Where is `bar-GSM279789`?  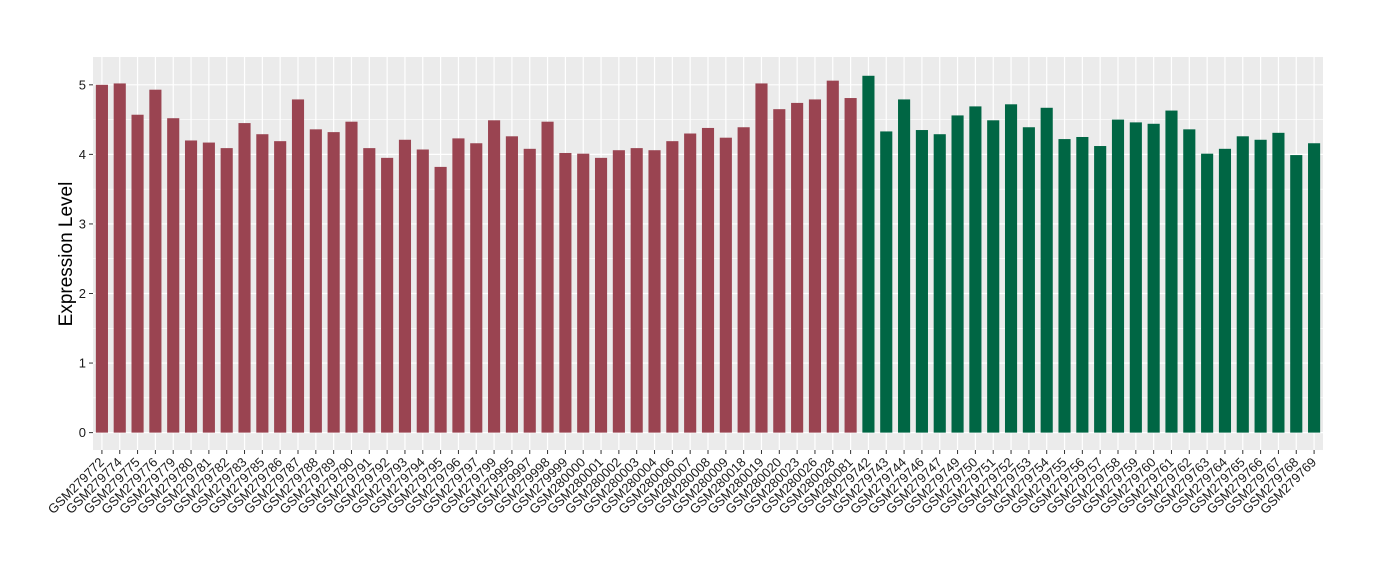 bar-GSM279789 is located at coordinates (333, 282).